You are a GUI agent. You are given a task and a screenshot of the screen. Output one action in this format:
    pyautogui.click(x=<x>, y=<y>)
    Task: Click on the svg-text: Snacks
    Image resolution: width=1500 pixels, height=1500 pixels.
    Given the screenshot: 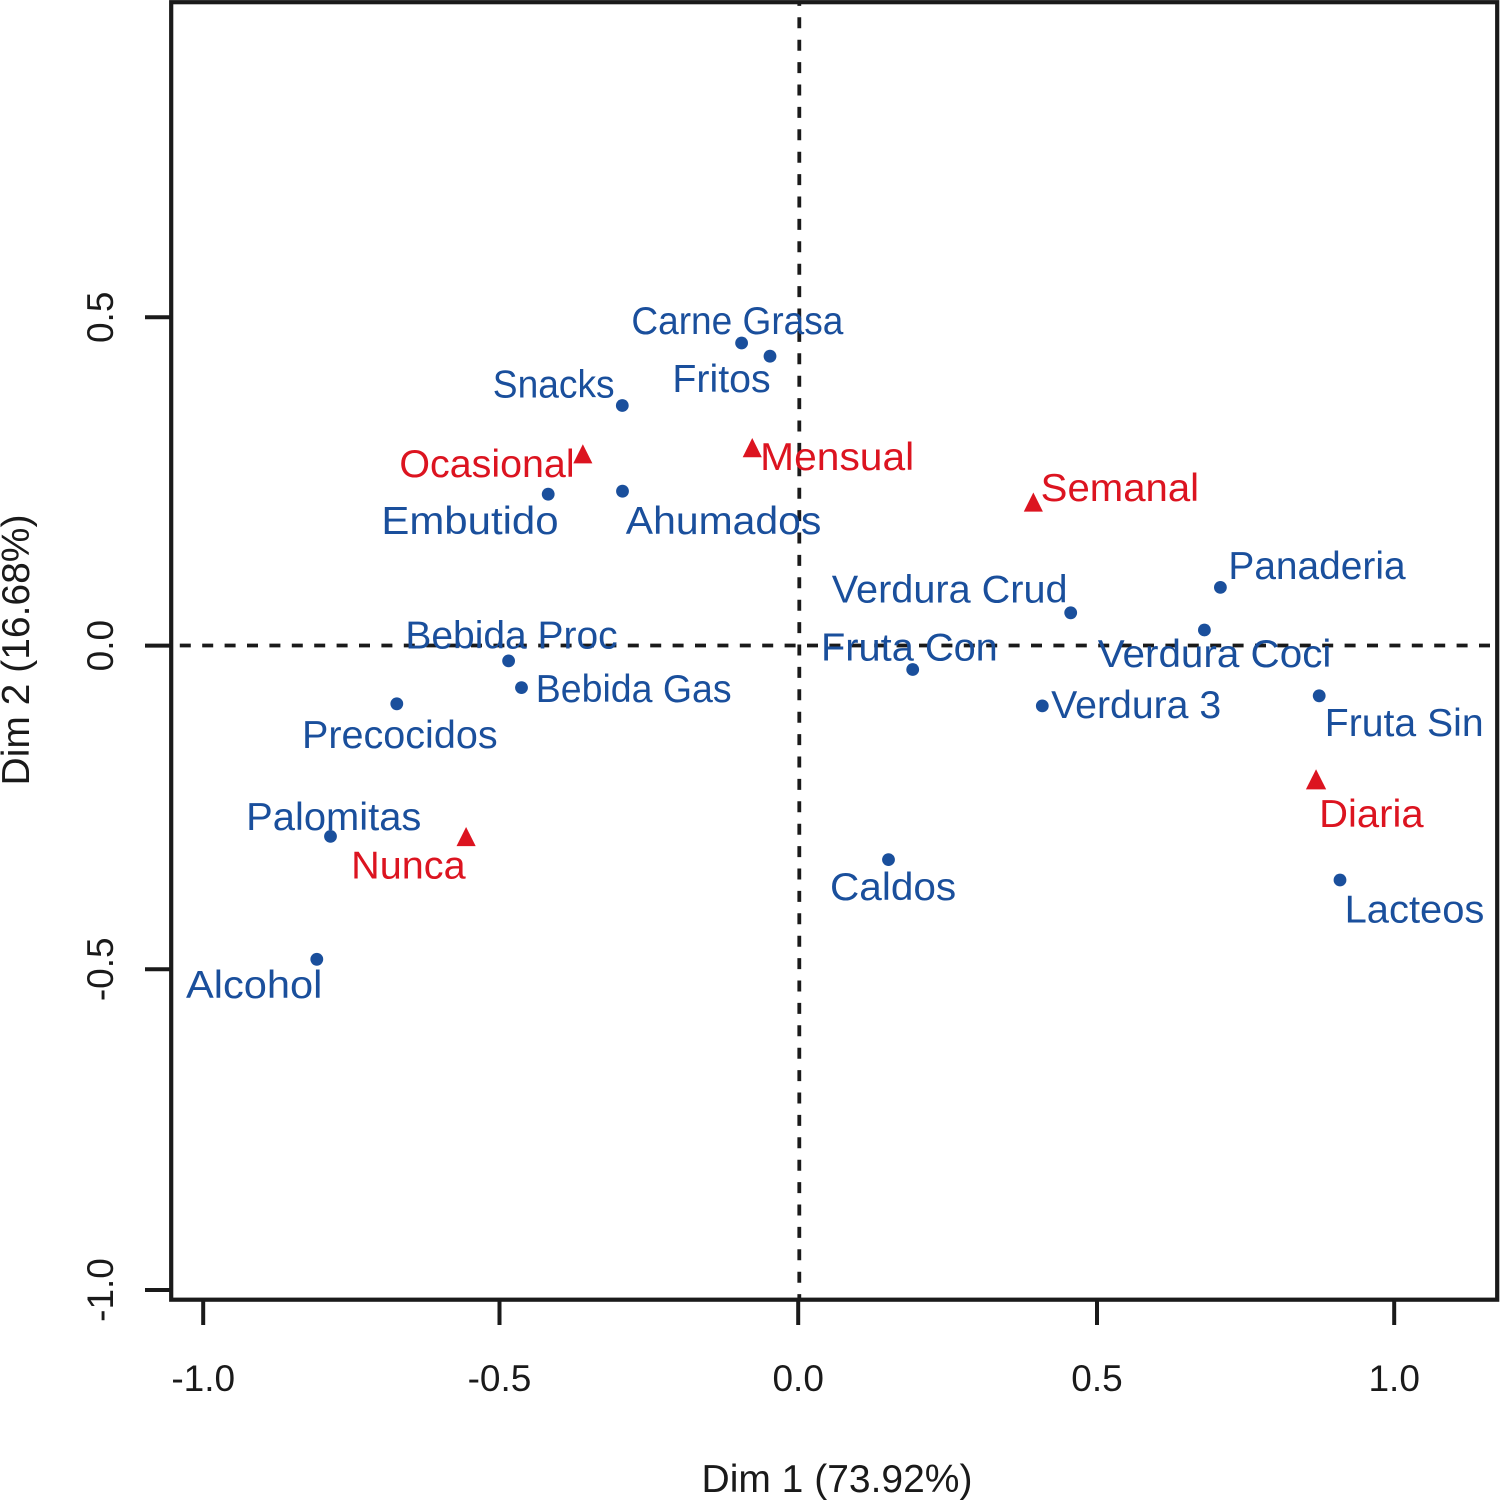 What is the action you would take?
    pyautogui.click(x=554, y=385)
    